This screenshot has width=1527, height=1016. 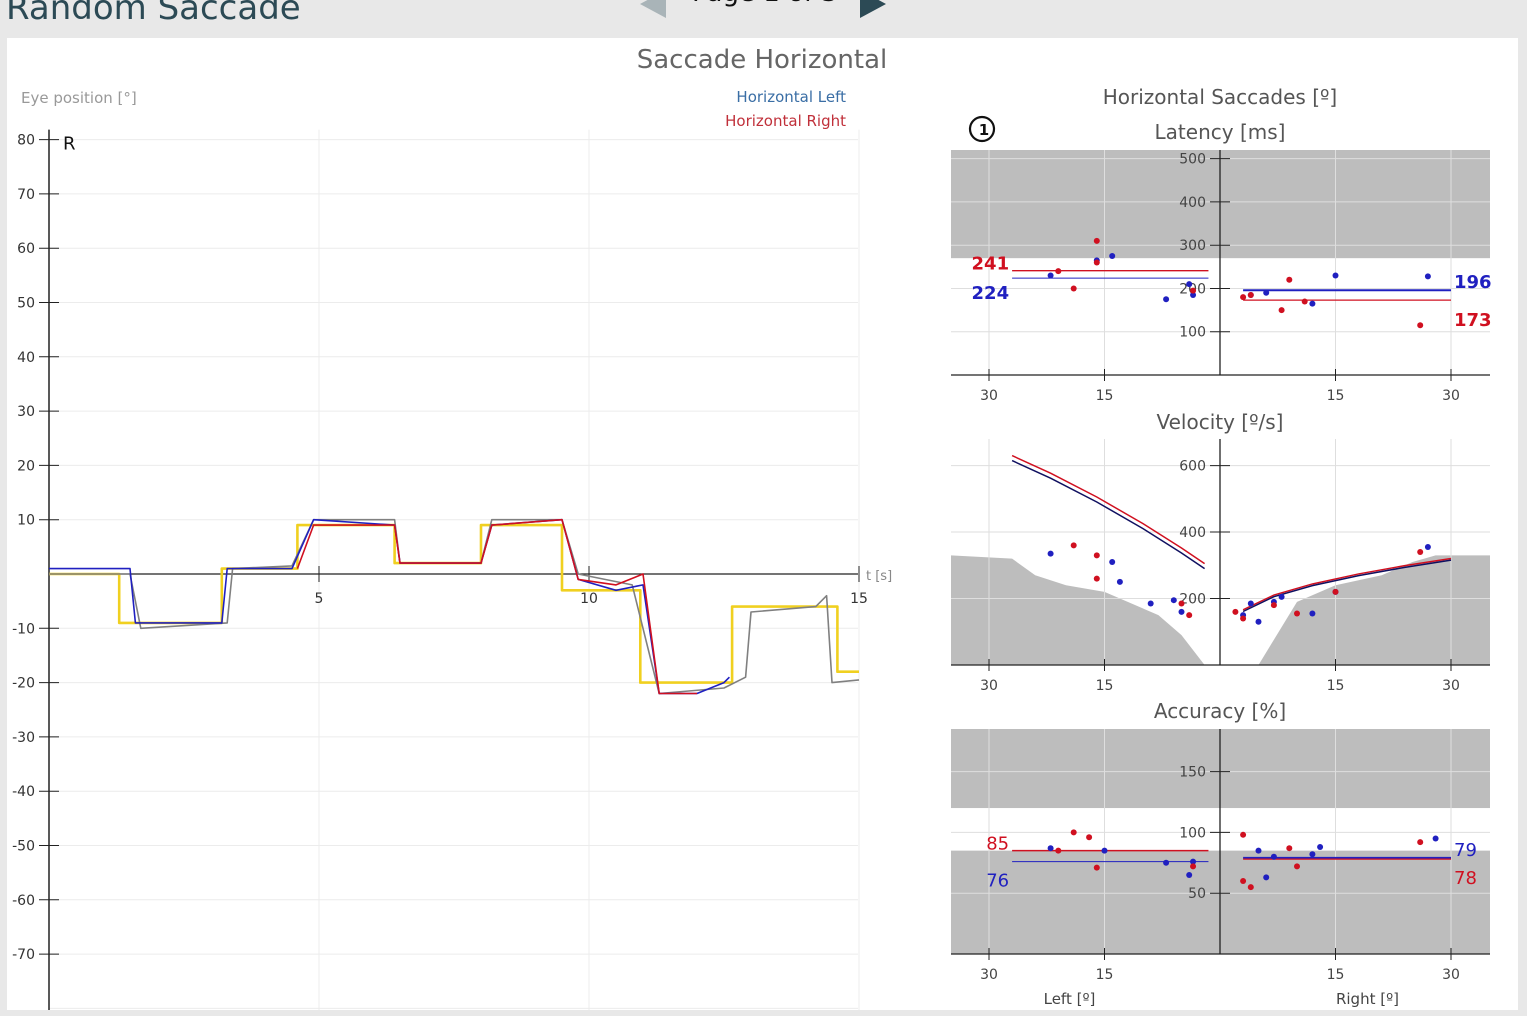 What do you see at coordinates (26, 249) in the screenshot?
I see `eye-y-tick-label: 60` at bounding box center [26, 249].